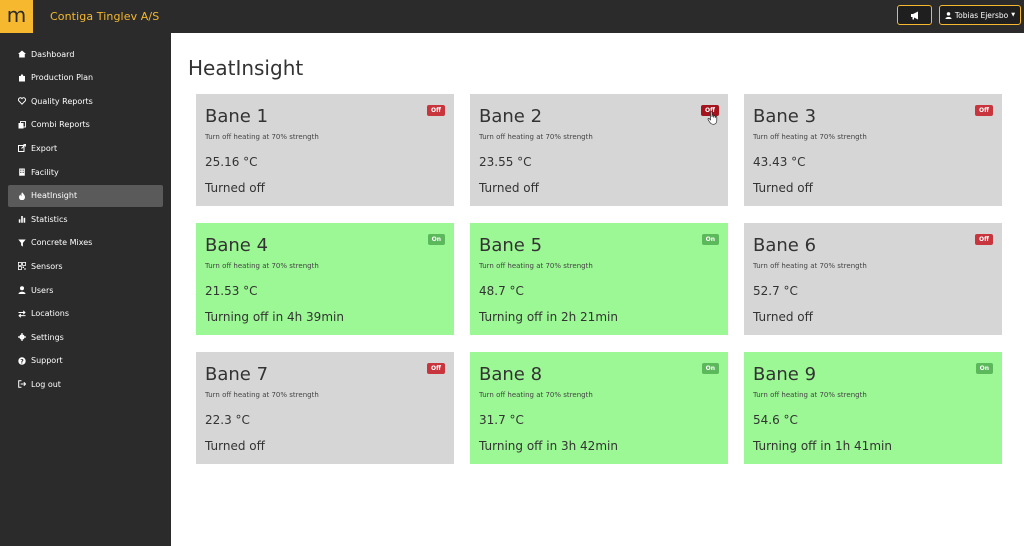 This screenshot has width=1024, height=546. What do you see at coordinates (85, 290) in the screenshot?
I see `sidebar-item-users: Users` at bounding box center [85, 290].